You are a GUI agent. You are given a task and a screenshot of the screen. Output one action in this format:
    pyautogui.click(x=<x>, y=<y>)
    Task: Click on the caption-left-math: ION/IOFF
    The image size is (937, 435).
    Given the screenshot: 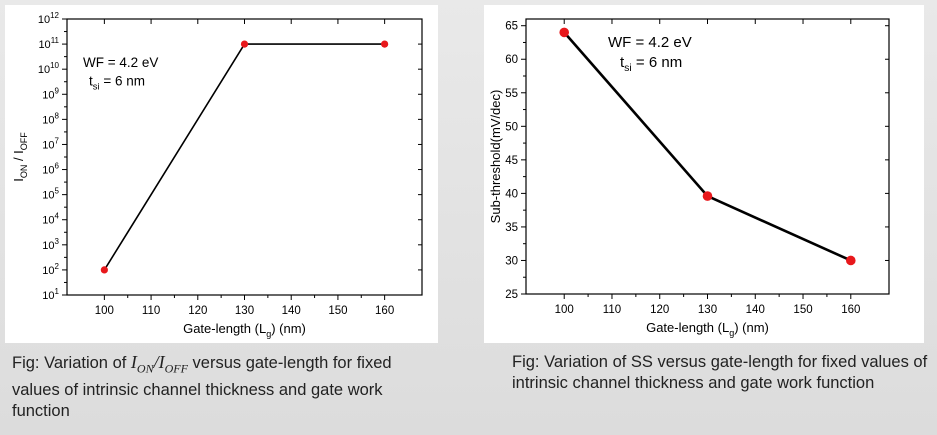 What is the action you would take?
    pyautogui.click(x=159, y=364)
    